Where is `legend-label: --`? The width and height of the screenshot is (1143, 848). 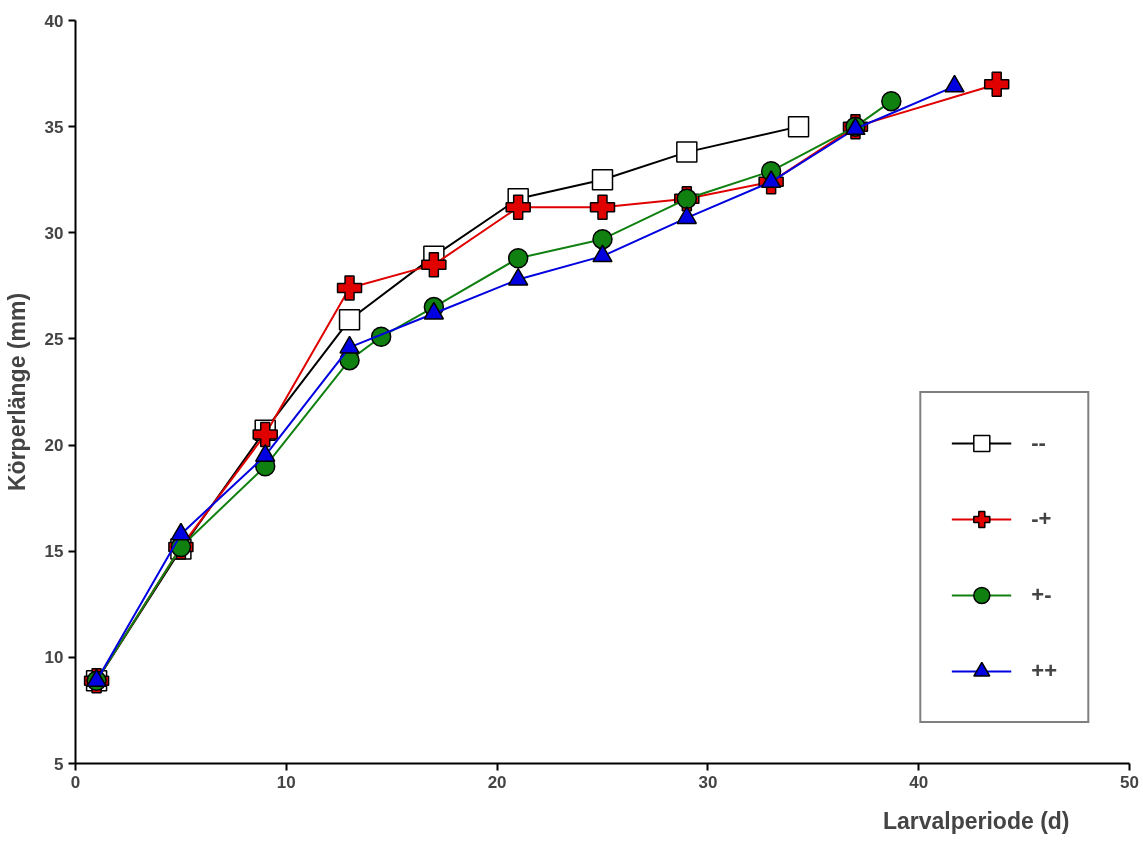
legend-label: -- is located at coordinates (1039, 443).